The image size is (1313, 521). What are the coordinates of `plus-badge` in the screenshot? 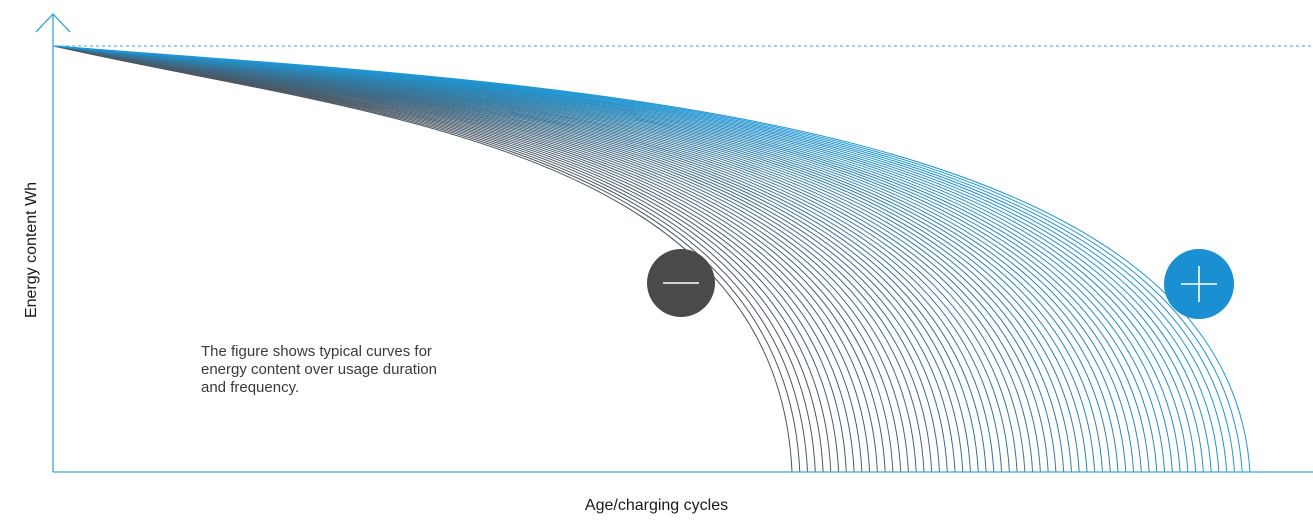 It's located at (1199, 284).